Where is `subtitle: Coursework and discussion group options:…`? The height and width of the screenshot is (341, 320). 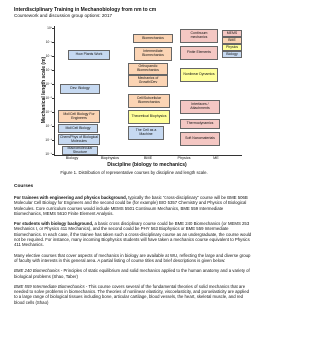 subtitle: Coursework and discussion group options:… is located at coordinates (63, 15).